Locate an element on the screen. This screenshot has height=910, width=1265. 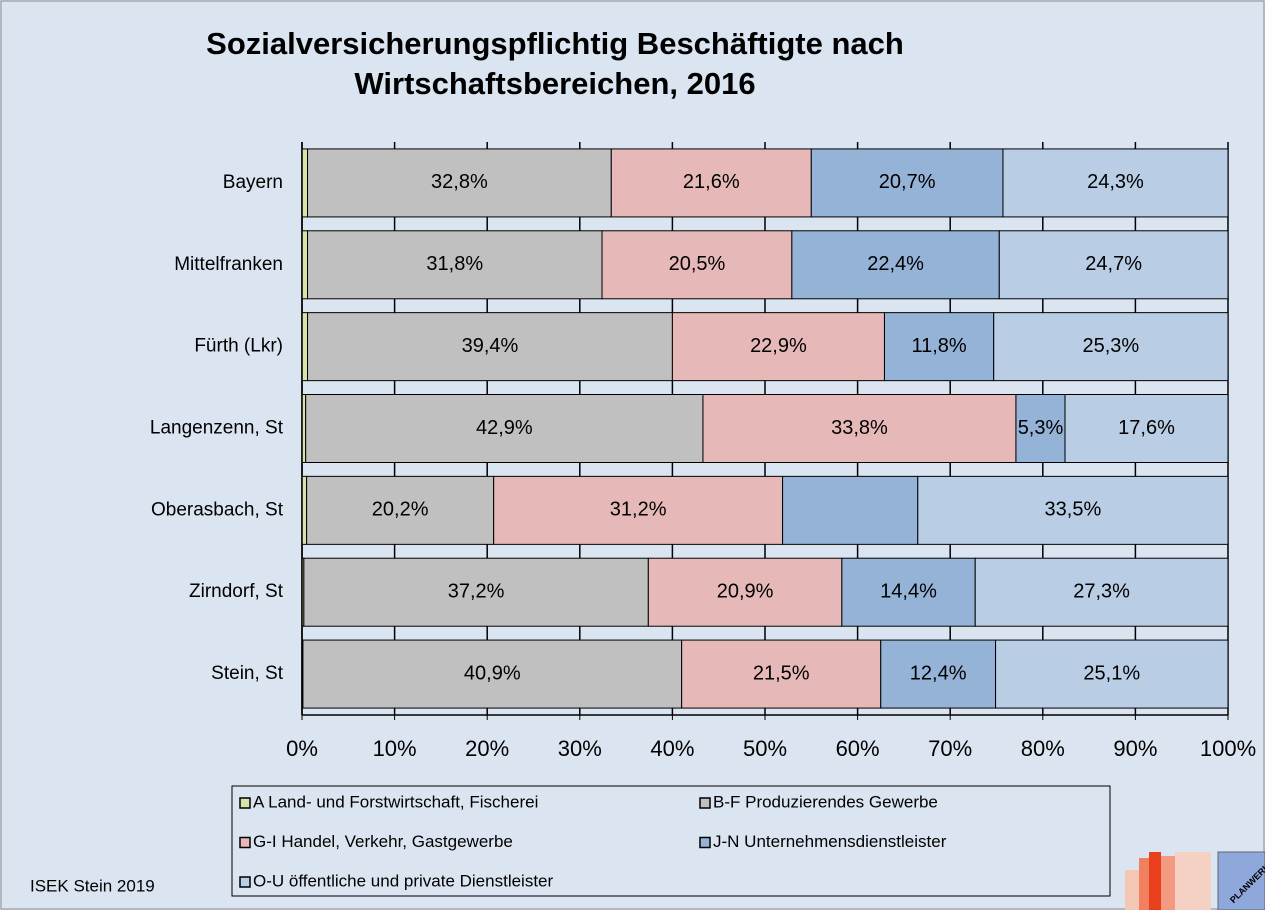
y-tick-label: Stein, St is located at coordinates (247, 673).